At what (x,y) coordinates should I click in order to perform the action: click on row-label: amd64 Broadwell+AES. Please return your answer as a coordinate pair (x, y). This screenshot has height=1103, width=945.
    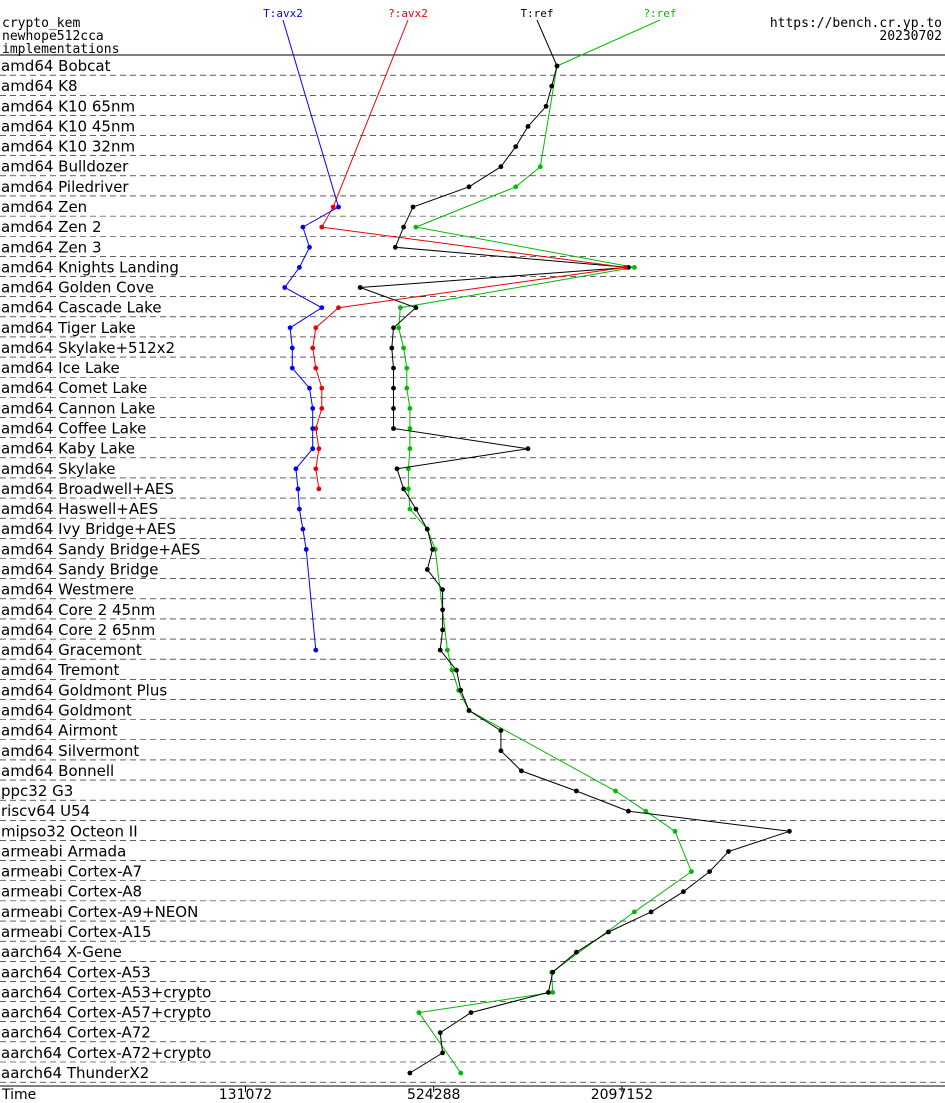
    Looking at the image, I should click on (87, 489).